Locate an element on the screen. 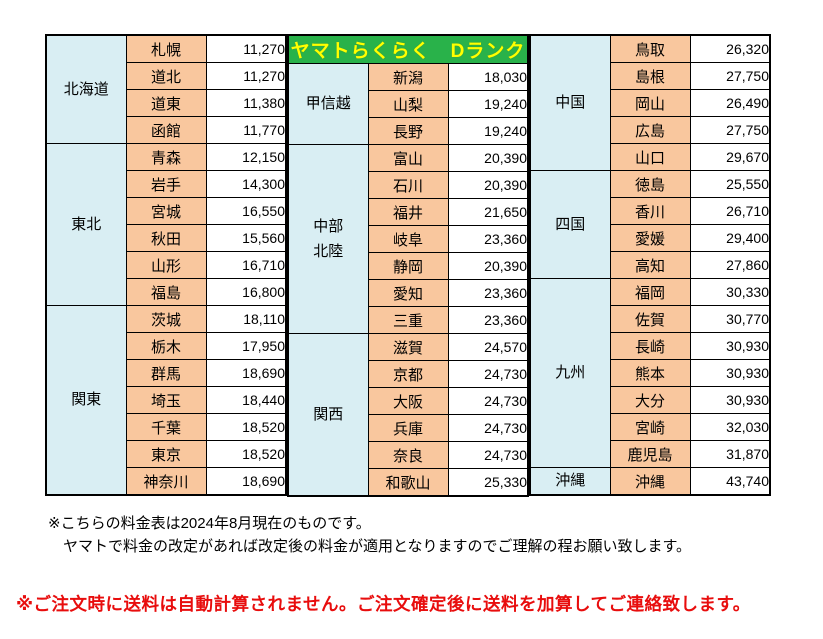 The height and width of the screenshot is (639, 823). table-row: 岐阜 23,360 is located at coordinates (408, 239).